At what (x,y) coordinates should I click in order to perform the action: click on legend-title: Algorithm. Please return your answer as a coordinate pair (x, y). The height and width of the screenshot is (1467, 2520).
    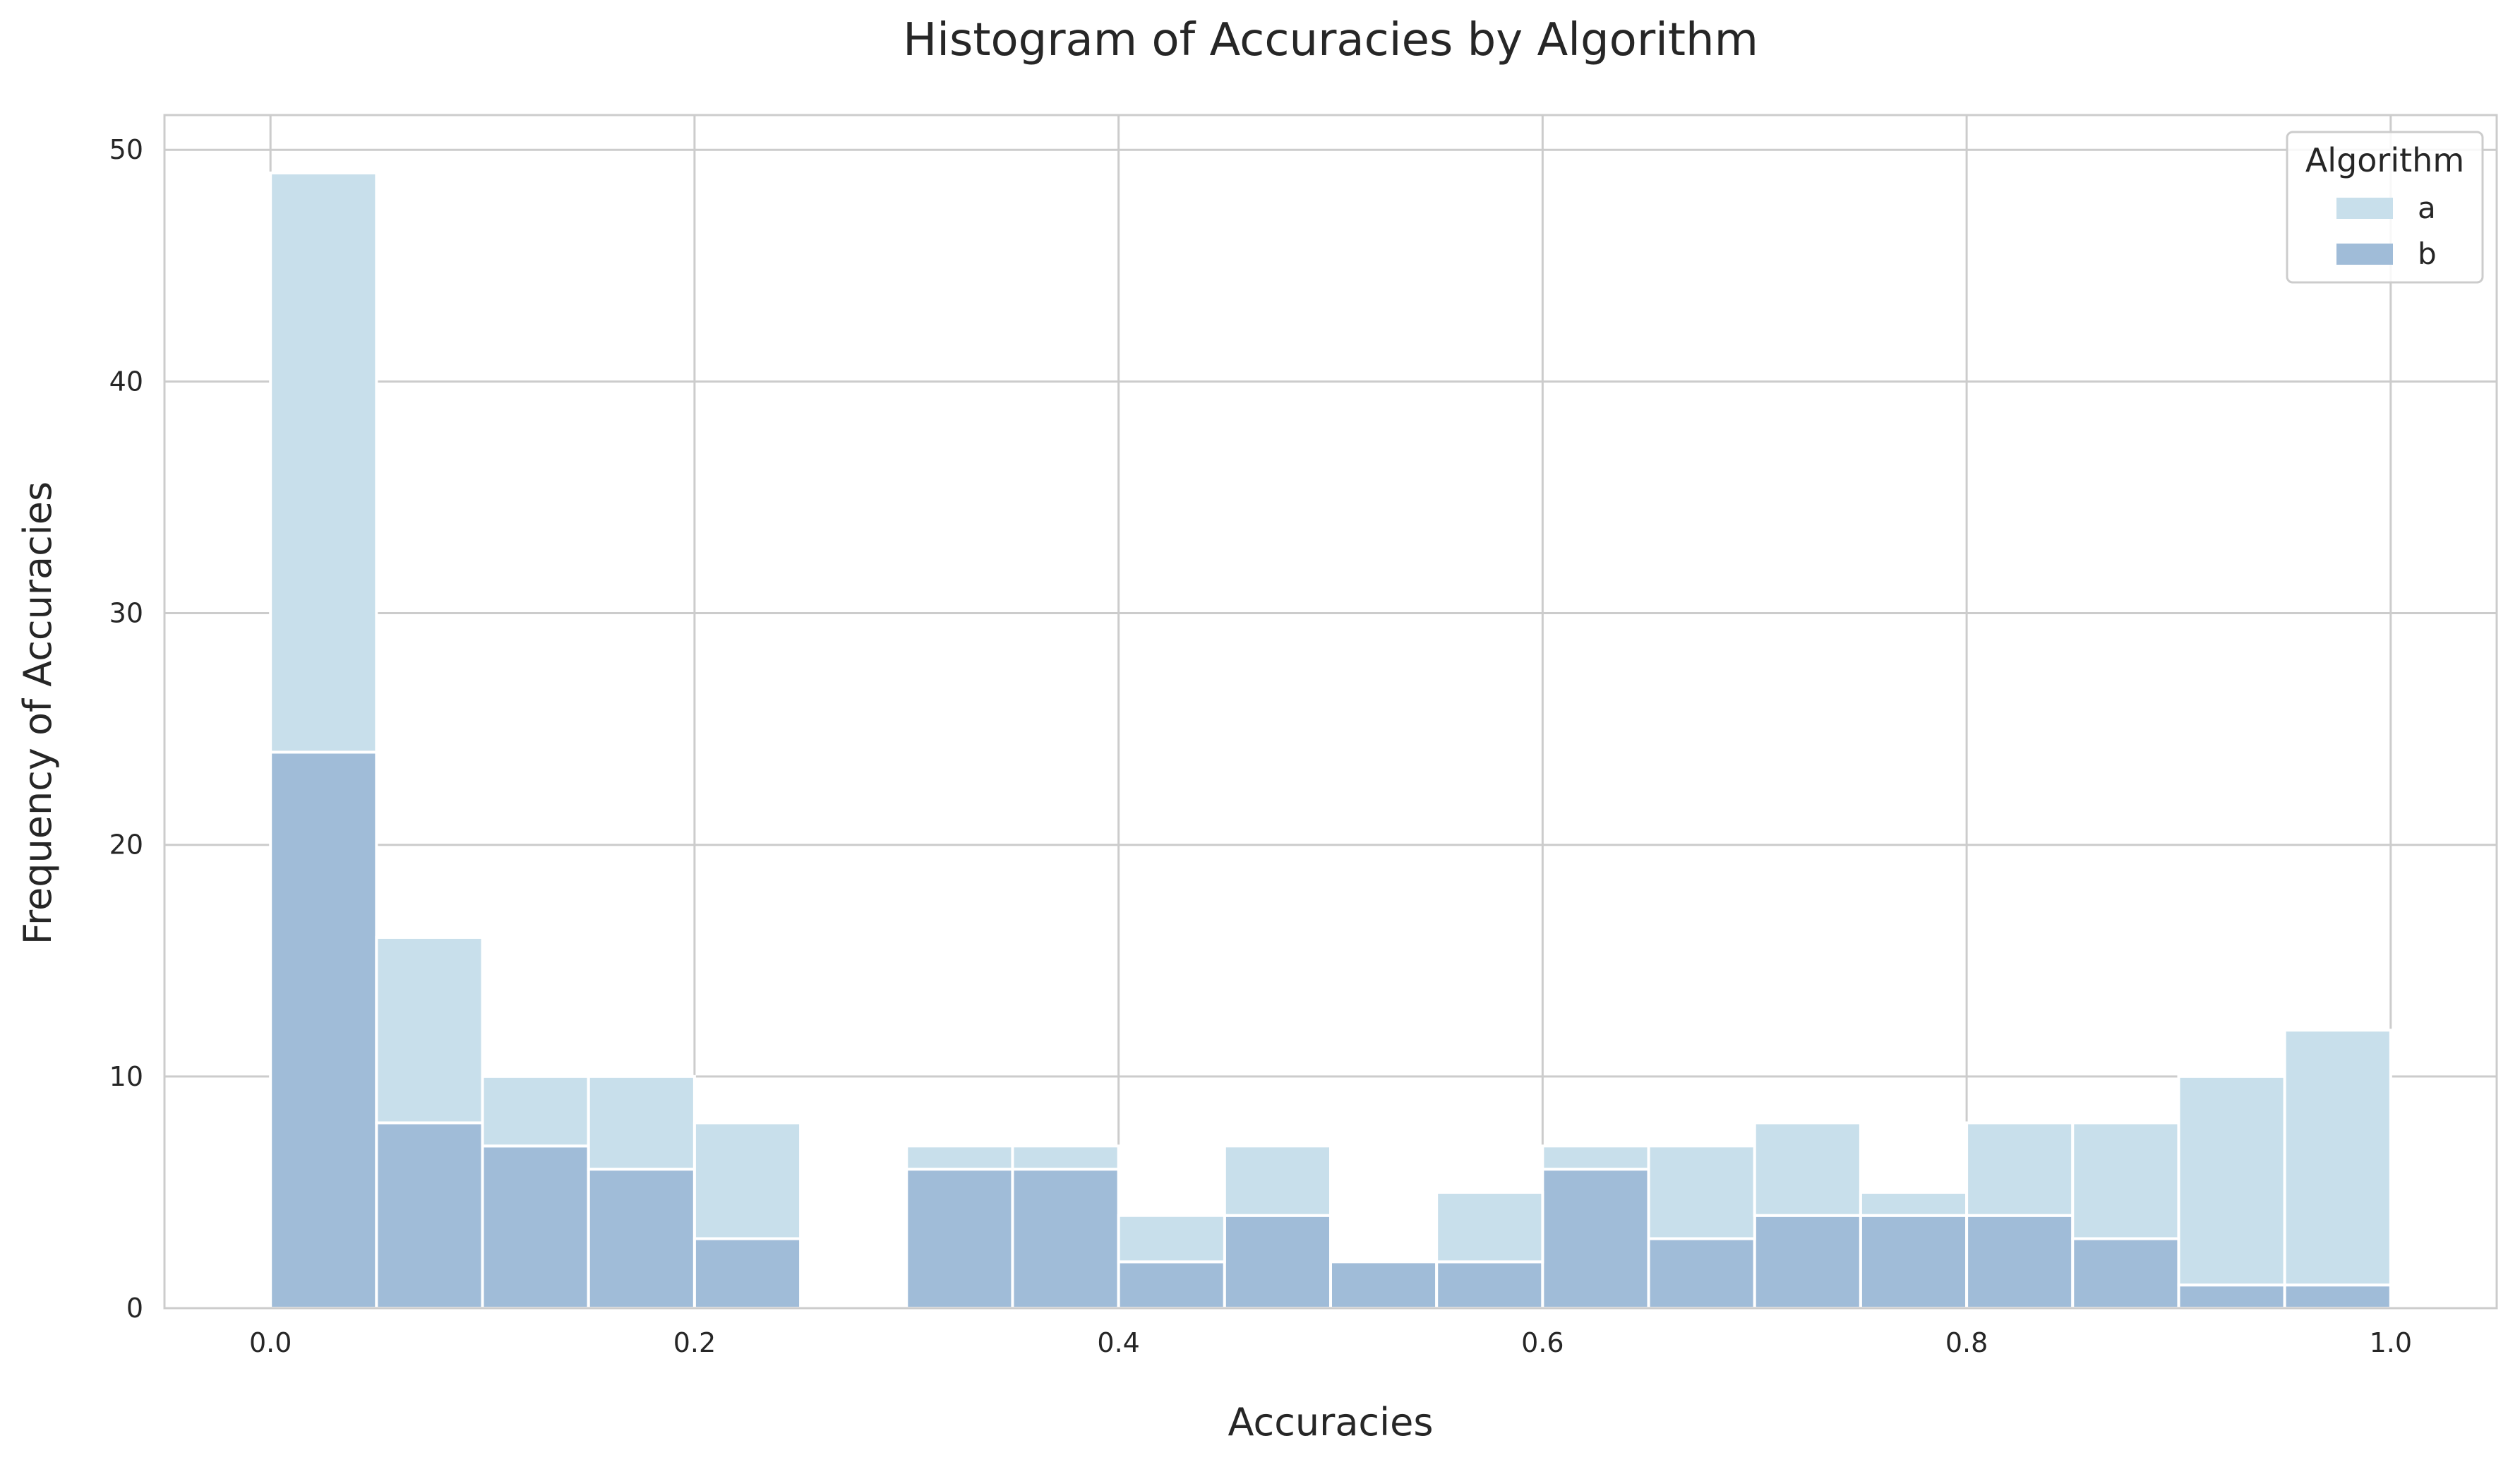
    Looking at the image, I should click on (2385, 160).